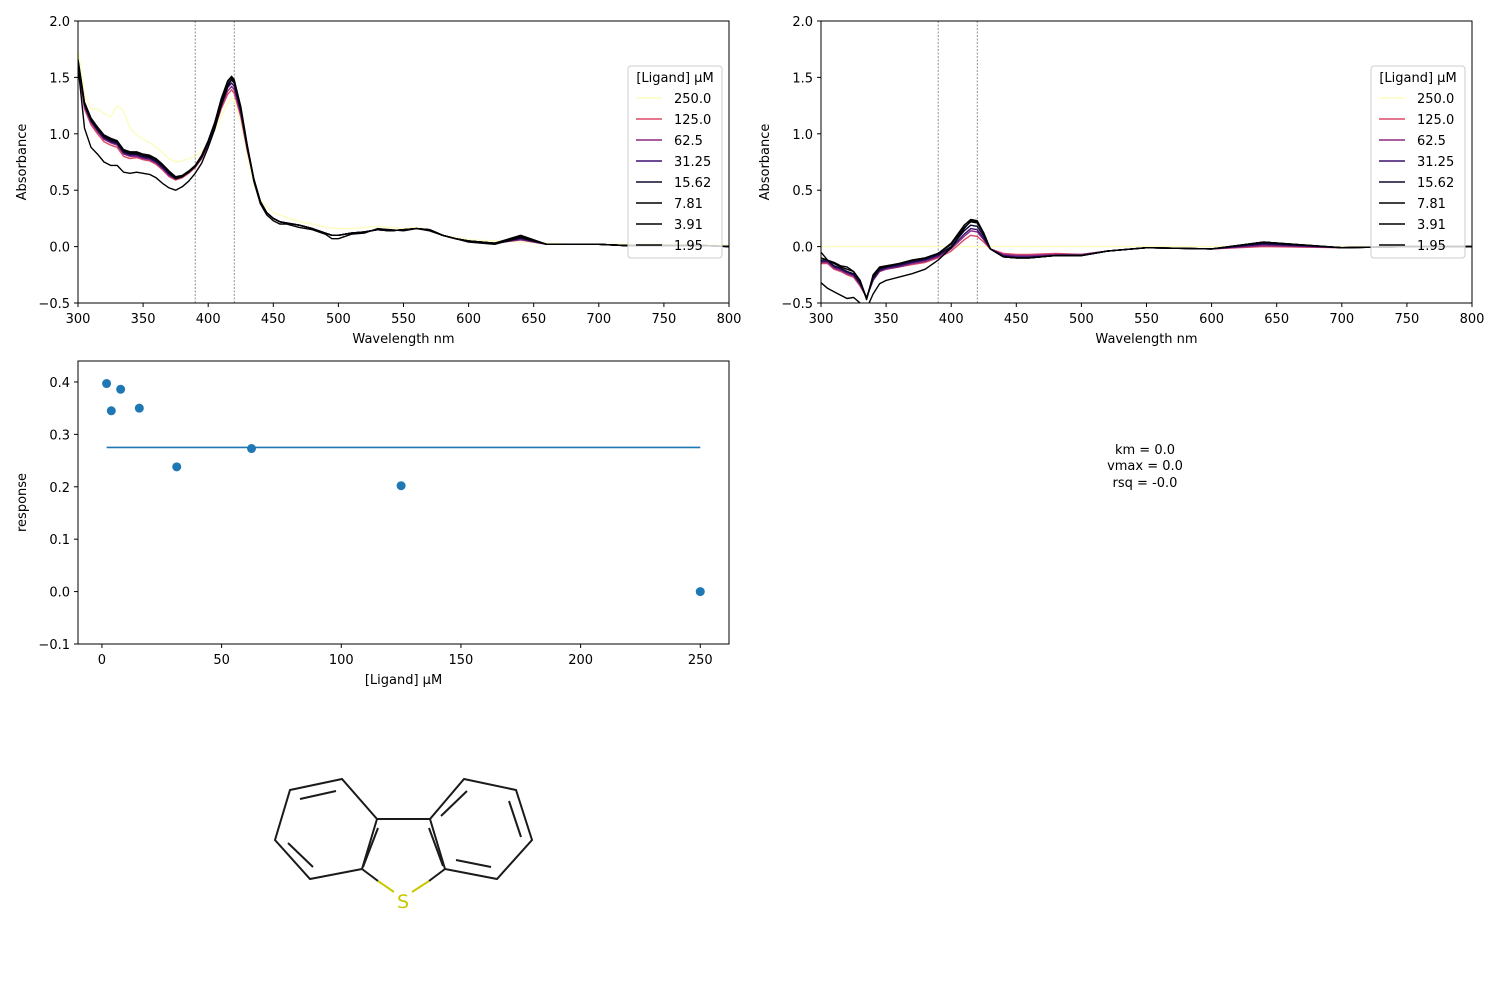 This screenshot has height=1000, width=1500. What do you see at coordinates (420, 886) in the screenshot?
I see `sulfur-bond-right-color` at bounding box center [420, 886].